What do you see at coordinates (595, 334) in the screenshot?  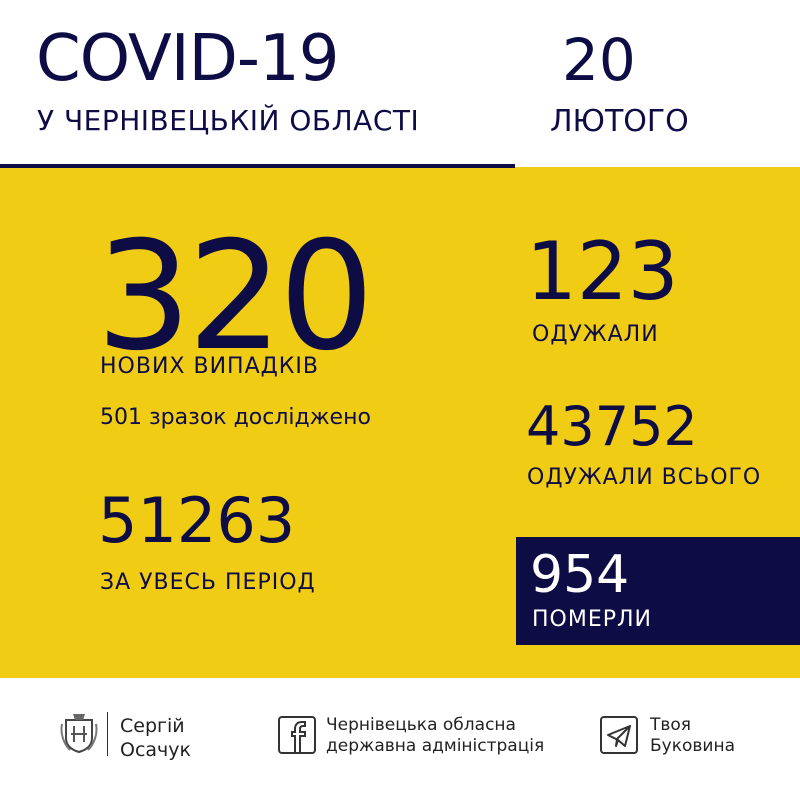 I see `recovered-label: ОДУЖАЛИ` at bounding box center [595, 334].